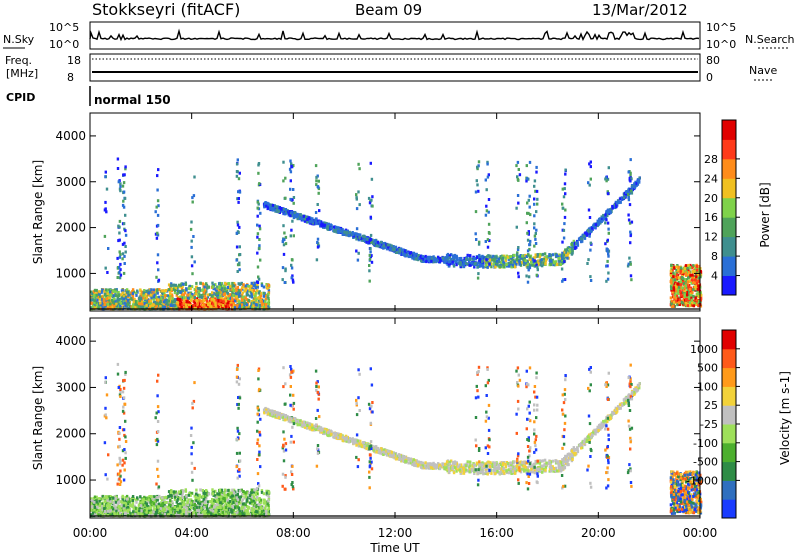  What do you see at coordinates (721, 44) in the screenshot?
I see `nsearch-tick-bottom: 10^0` at bounding box center [721, 44].